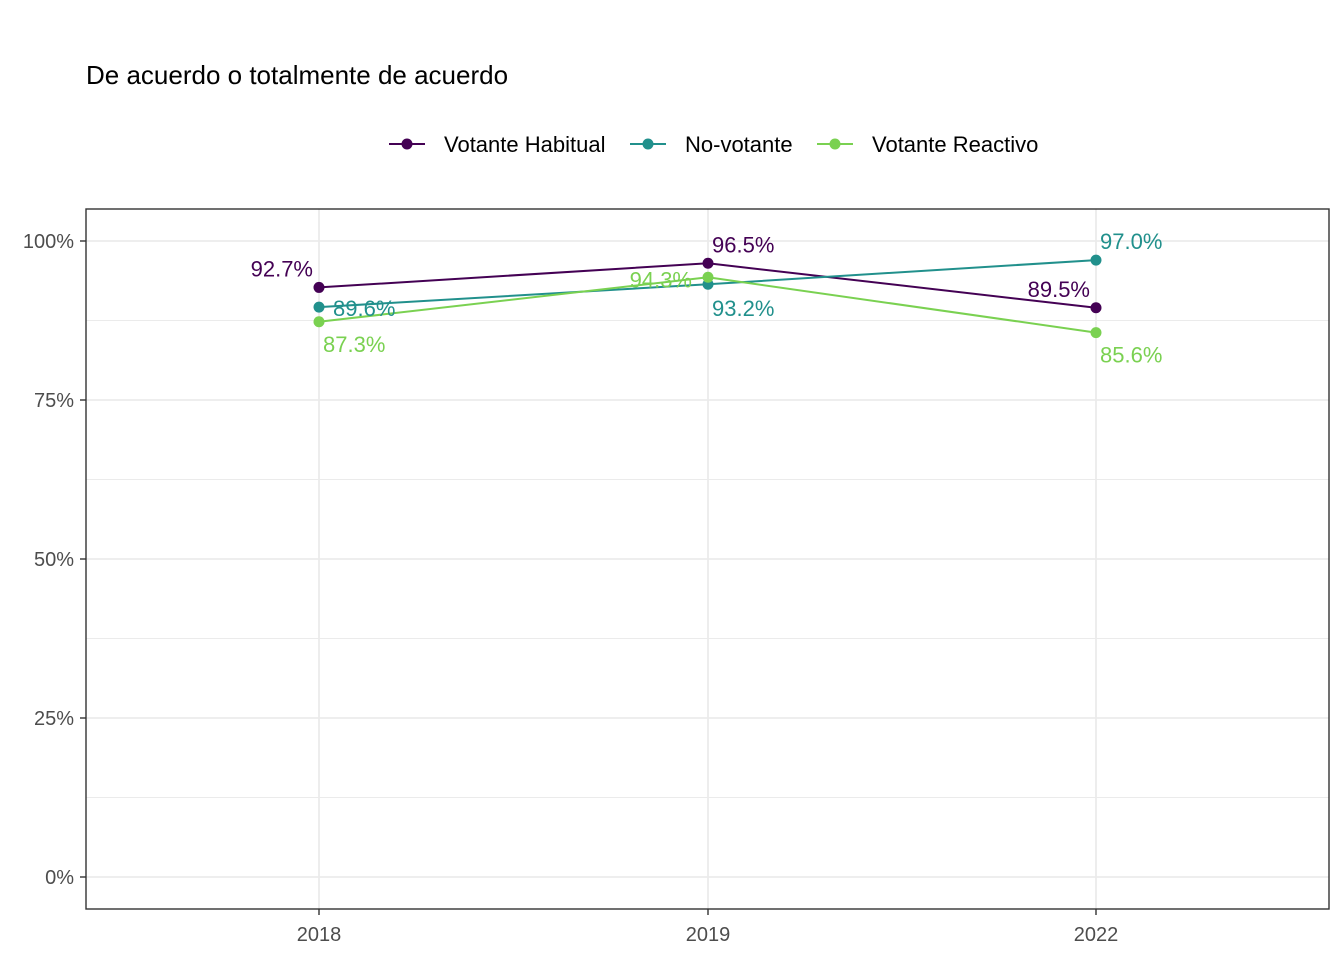 This screenshot has width=1344, height=960. What do you see at coordinates (1131, 355) in the screenshot?
I see `data-label: 85.6%` at bounding box center [1131, 355].